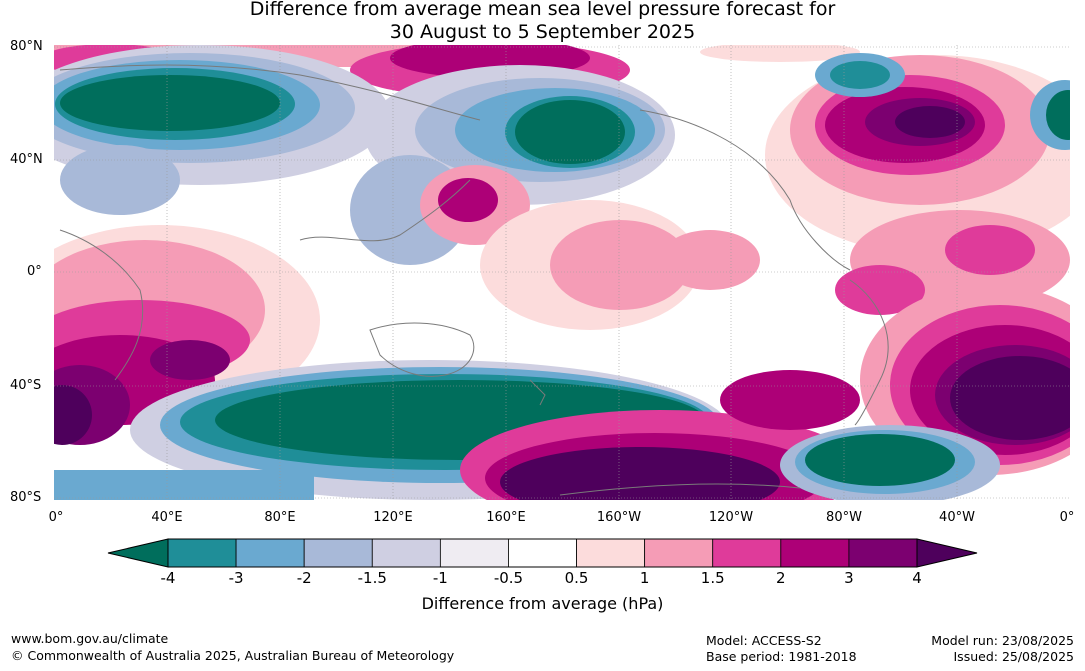 The image size is (1085, 671). I want to click on anomaly-high-tropical-atlantic, so click(952, 262).